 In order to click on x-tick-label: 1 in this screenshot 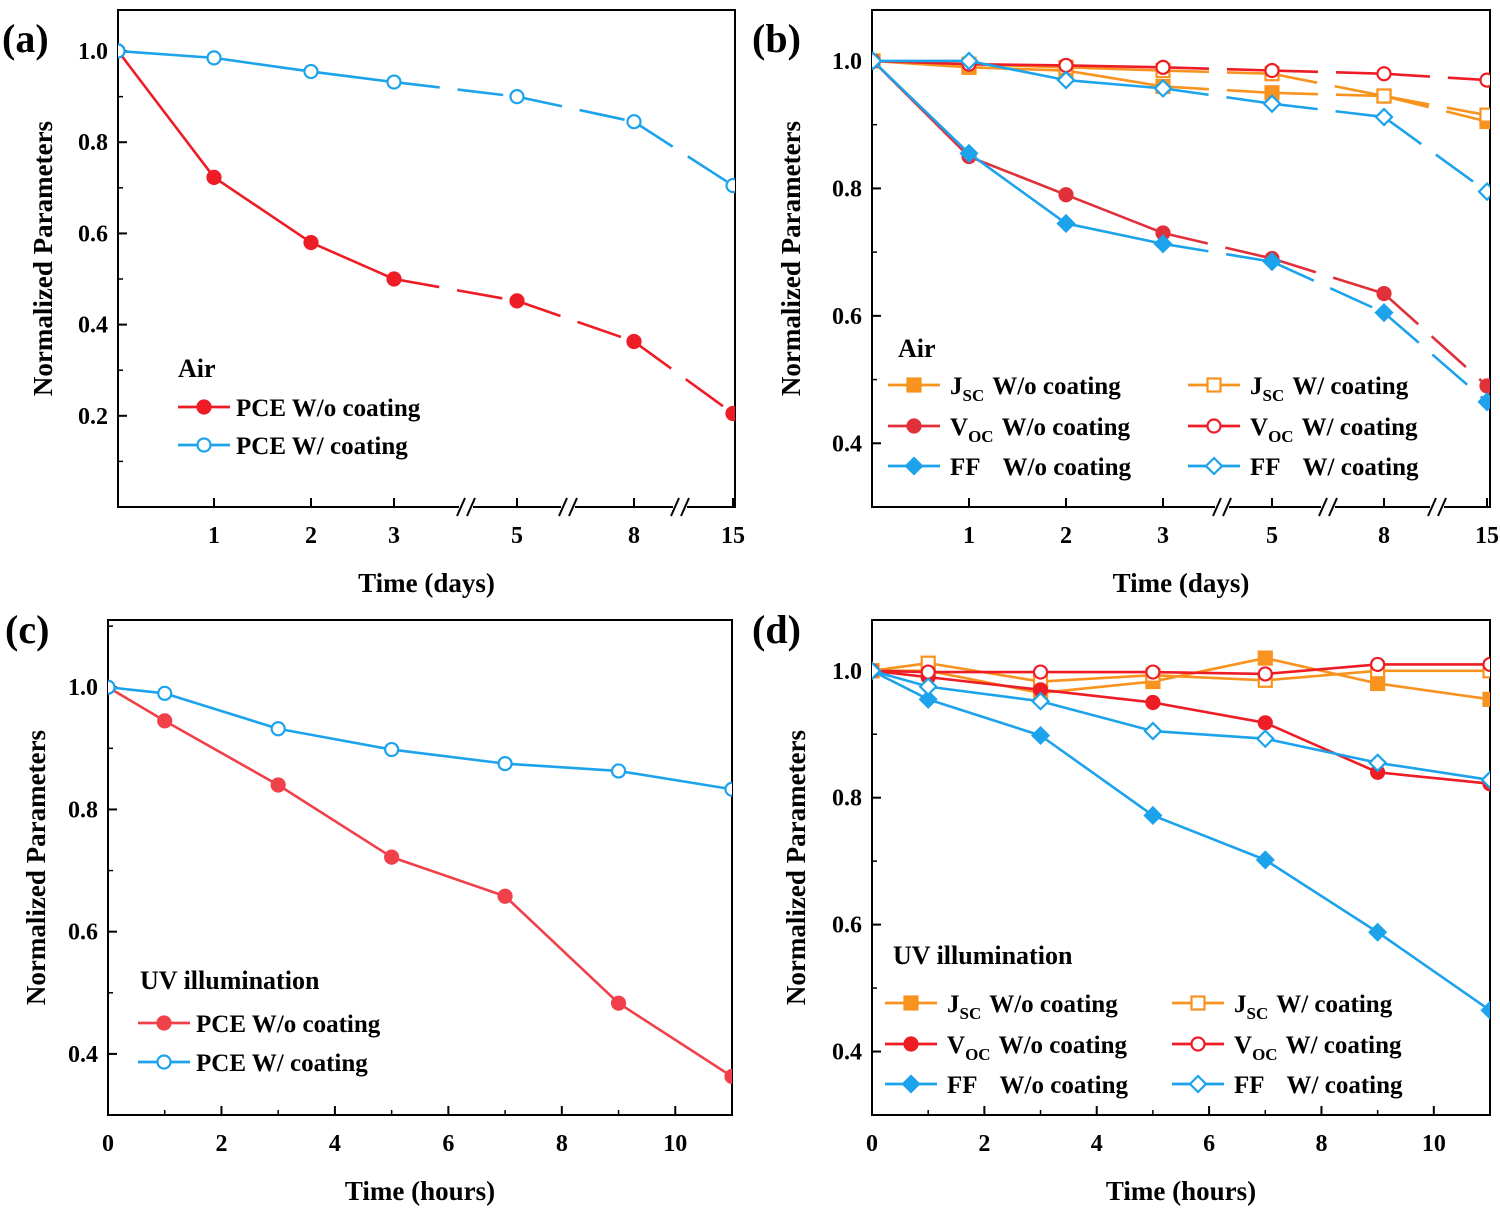, I will do `click(214, 536)`.